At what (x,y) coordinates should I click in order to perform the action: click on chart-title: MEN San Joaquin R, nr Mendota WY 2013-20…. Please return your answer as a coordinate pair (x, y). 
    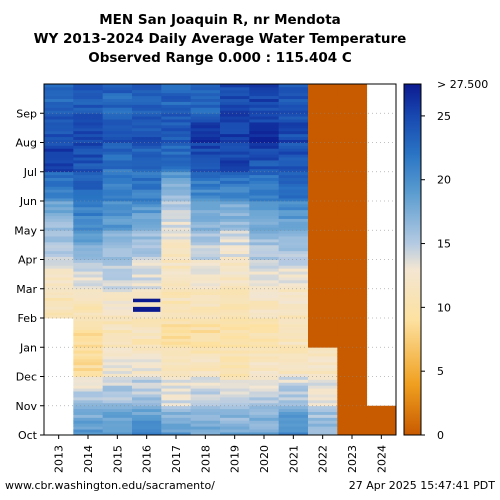
    Looking at the image, I should click on (220, 39).